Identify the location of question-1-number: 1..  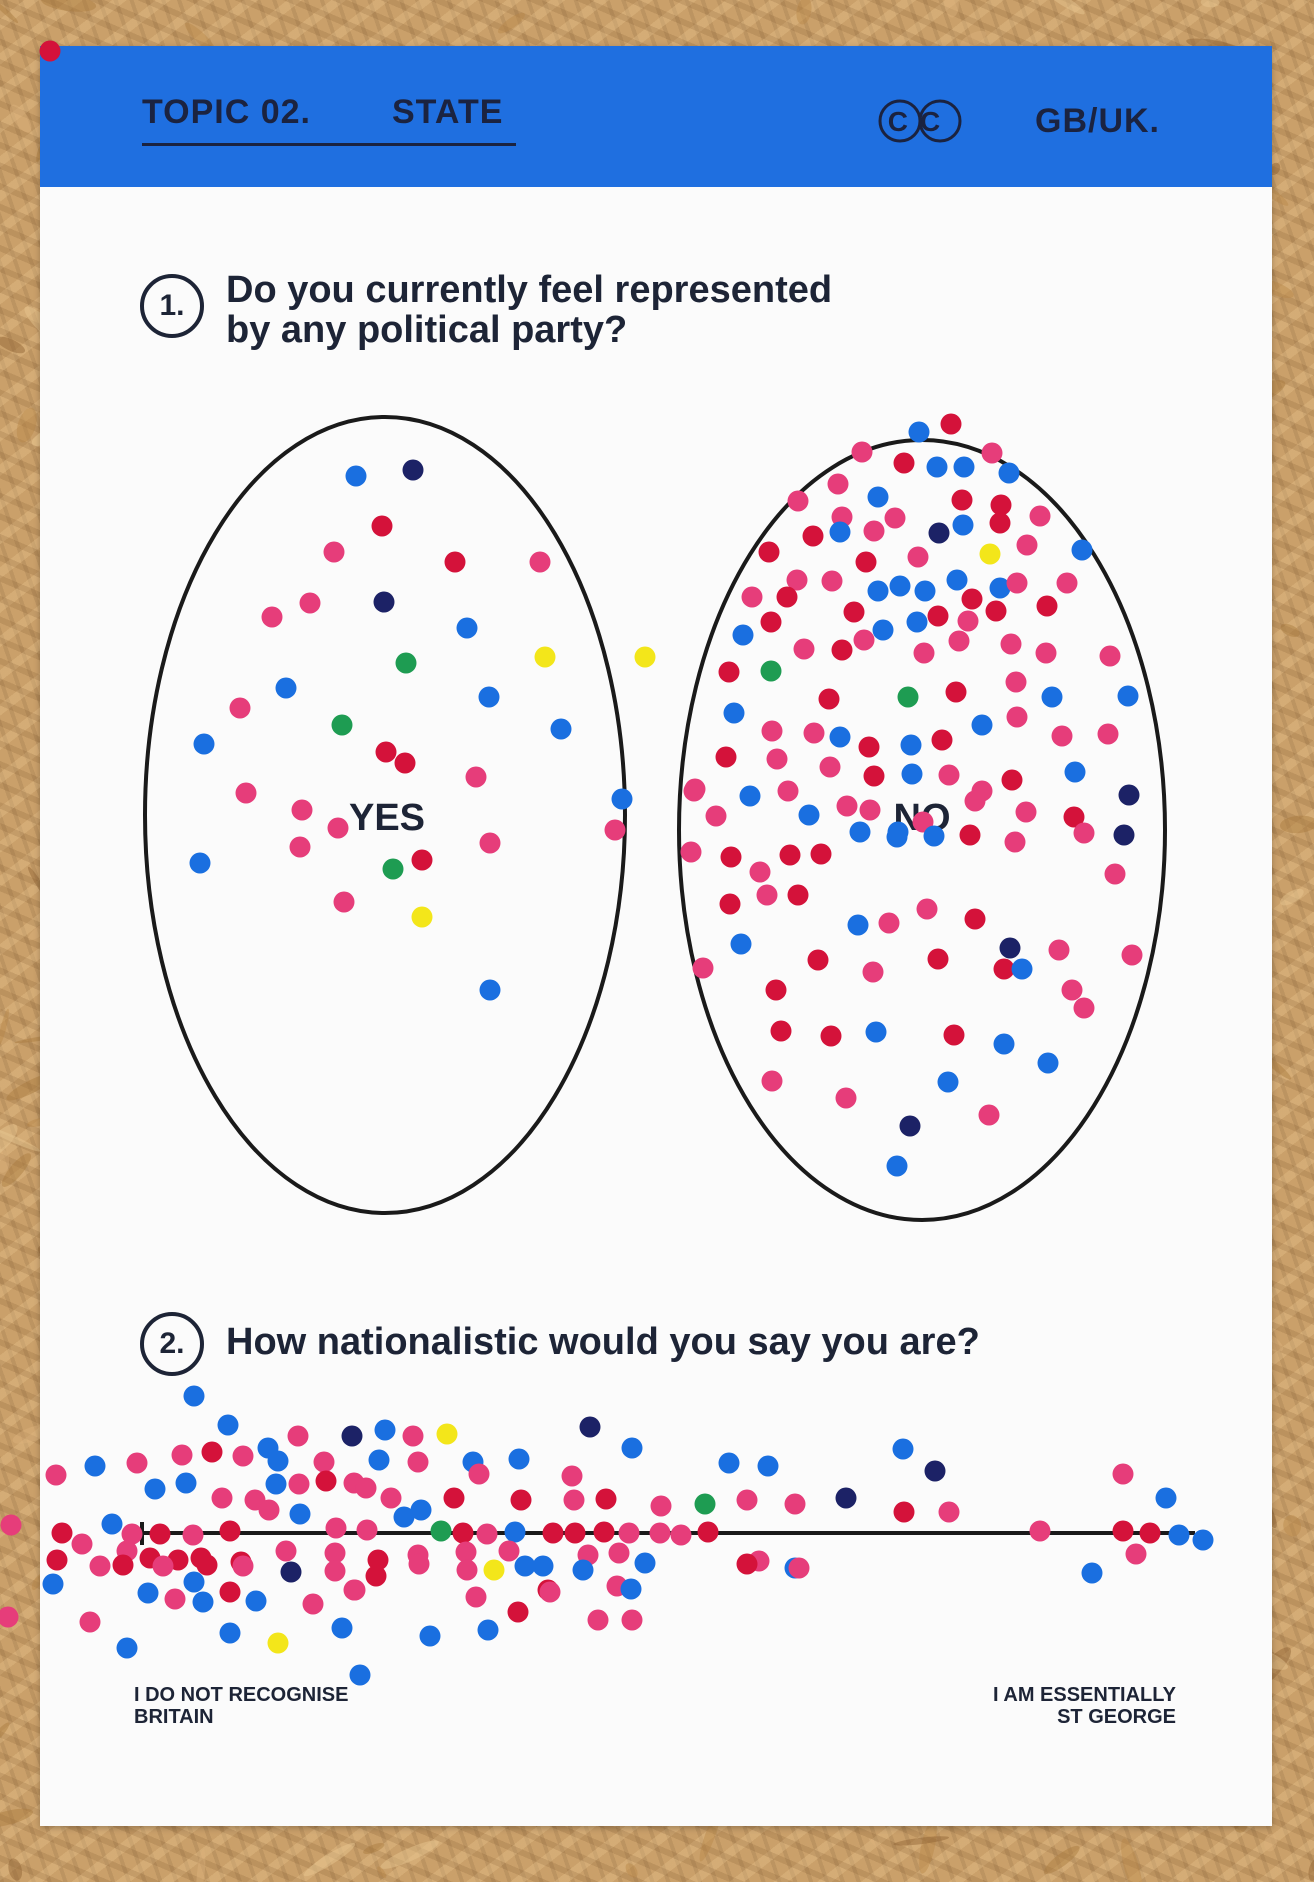
(172, 306).